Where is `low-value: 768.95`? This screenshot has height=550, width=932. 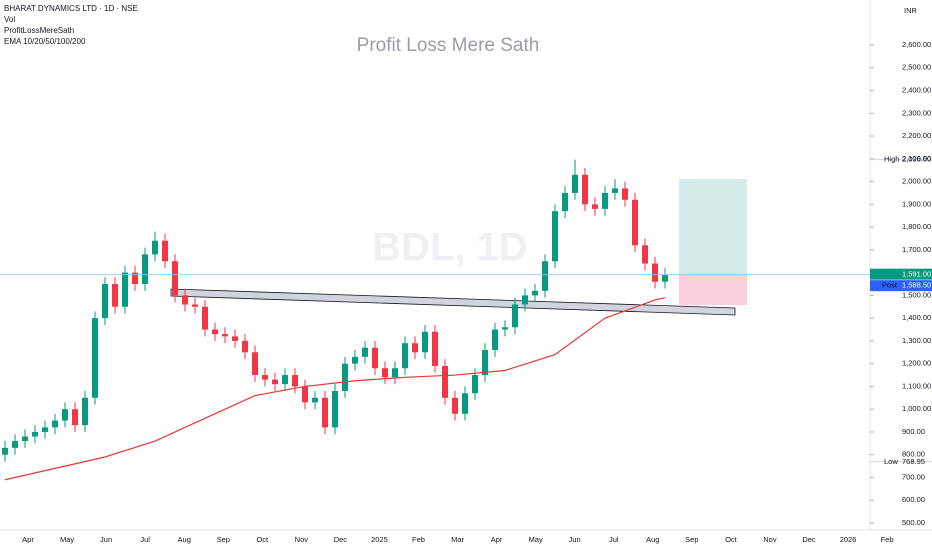 low-value: 768.95 is located at coordinates (913, 461).